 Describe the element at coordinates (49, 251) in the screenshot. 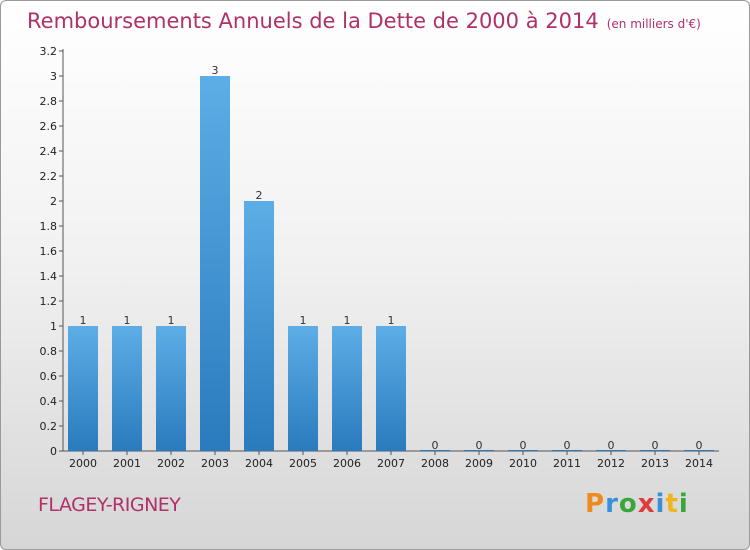

I see `y-tick-label: 1.6` at that location.